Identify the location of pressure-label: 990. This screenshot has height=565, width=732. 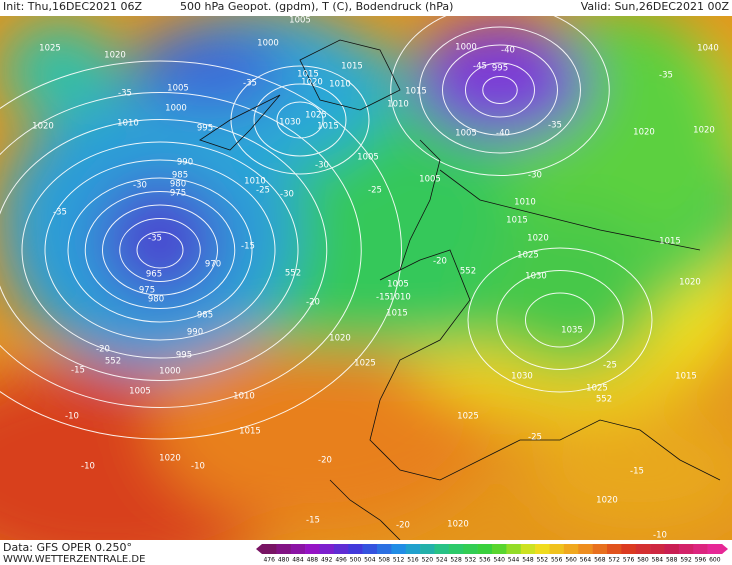
(185, 163).